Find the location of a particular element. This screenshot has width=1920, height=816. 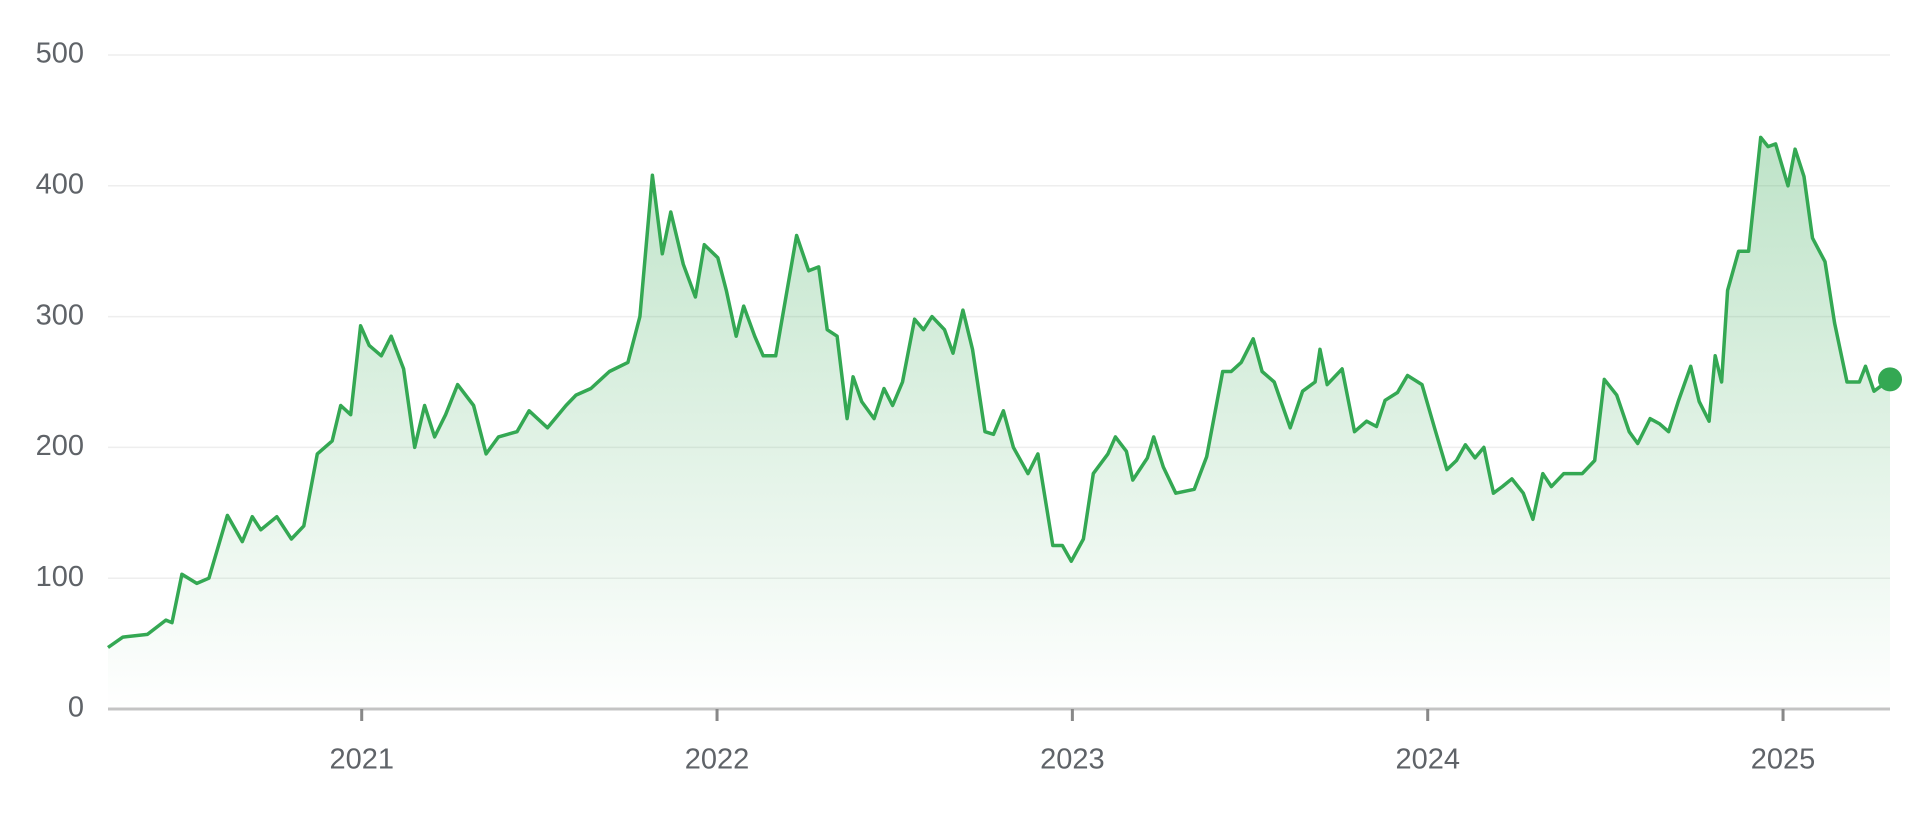

y-tick-label: 400 is located at coordinates (60, 184).